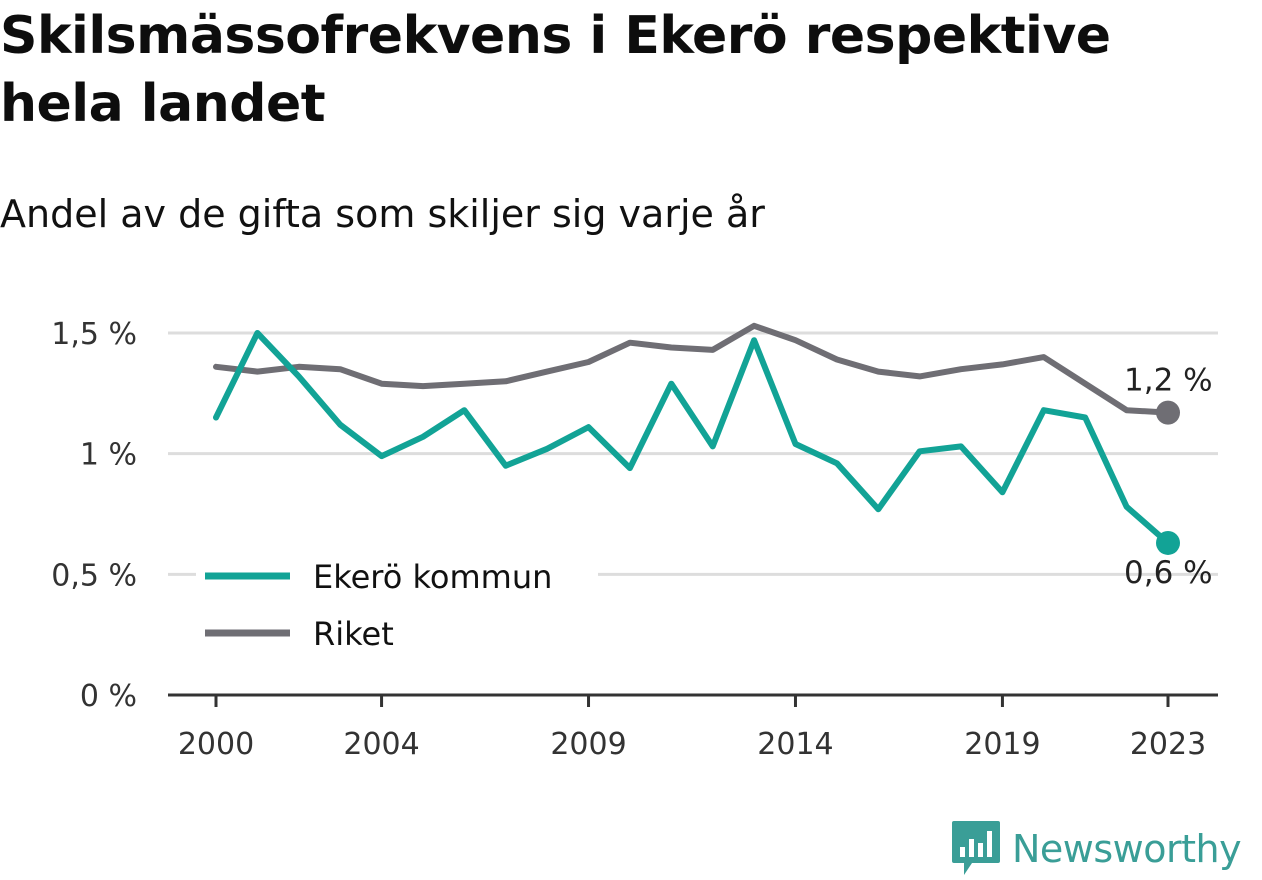 This screenshot has height=880, width=1262. I want to click on y-tick-label: 0,5 %, so click(94, 575).